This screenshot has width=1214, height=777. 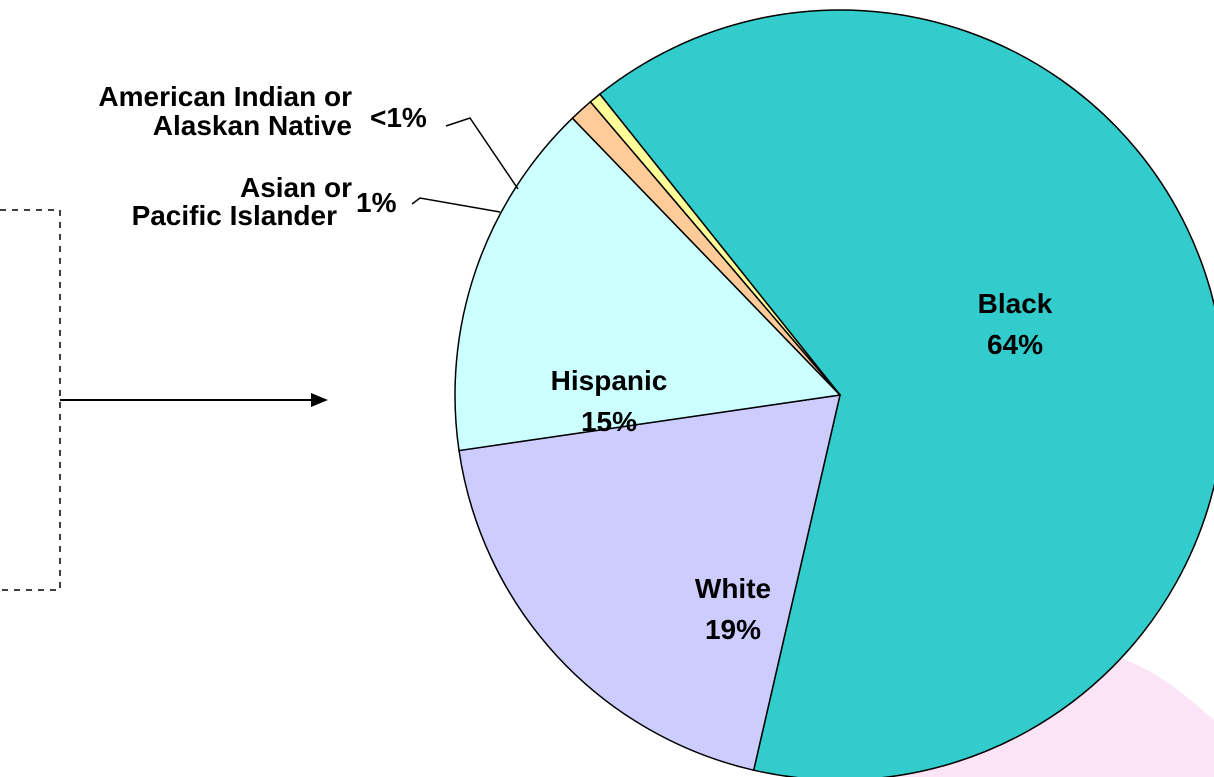 What do you see at coordinates (733, 629) in the screenshot?
I see `value-label-white: 19%` at bounding box center [733, 629].